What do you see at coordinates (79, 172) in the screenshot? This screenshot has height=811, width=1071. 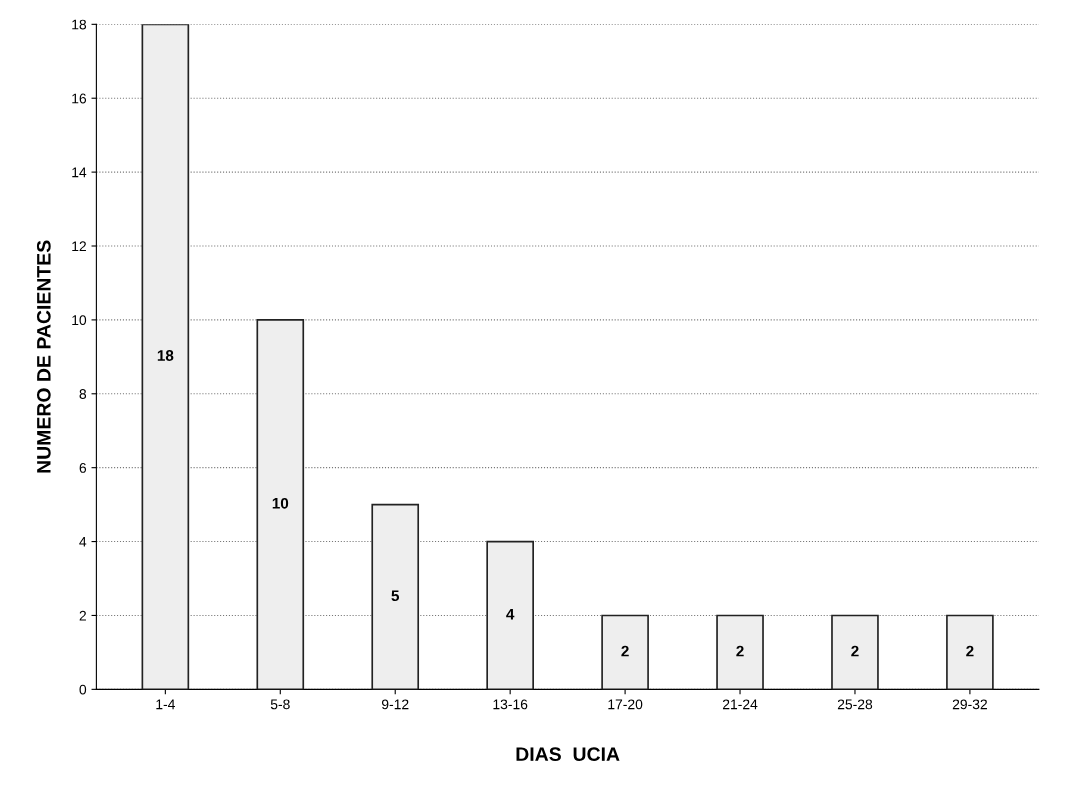 I see `y-tick-label: 14` at bounding box center [79, 172].